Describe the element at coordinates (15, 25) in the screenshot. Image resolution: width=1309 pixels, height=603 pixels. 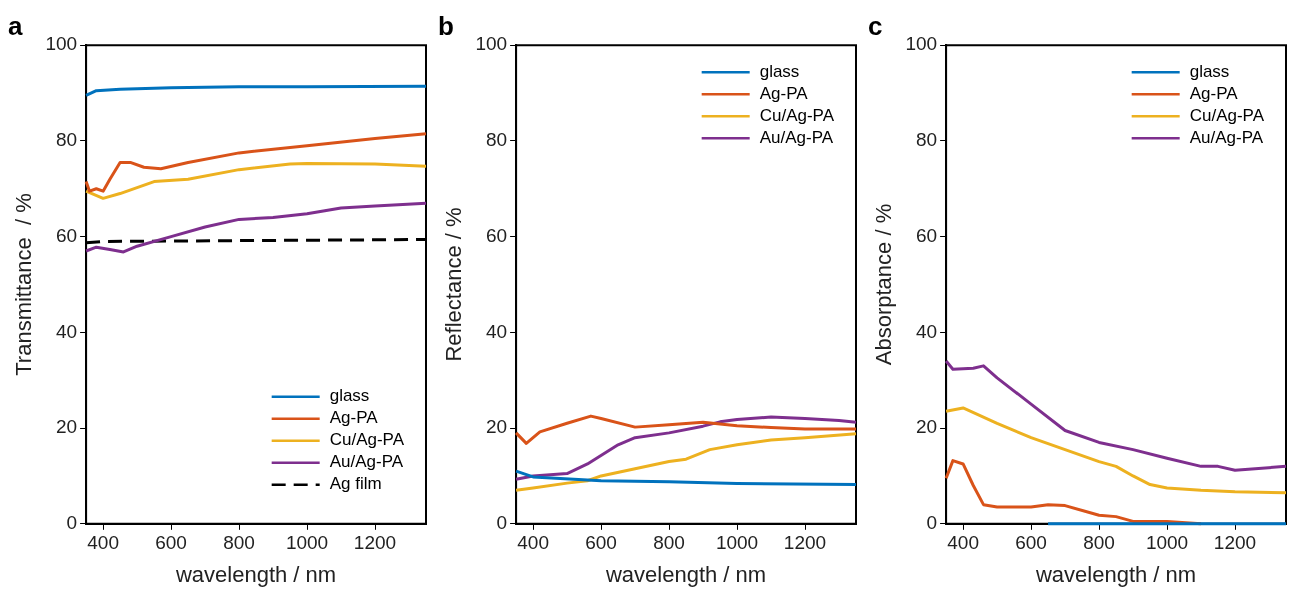
I see `chart-title: a` at that location.